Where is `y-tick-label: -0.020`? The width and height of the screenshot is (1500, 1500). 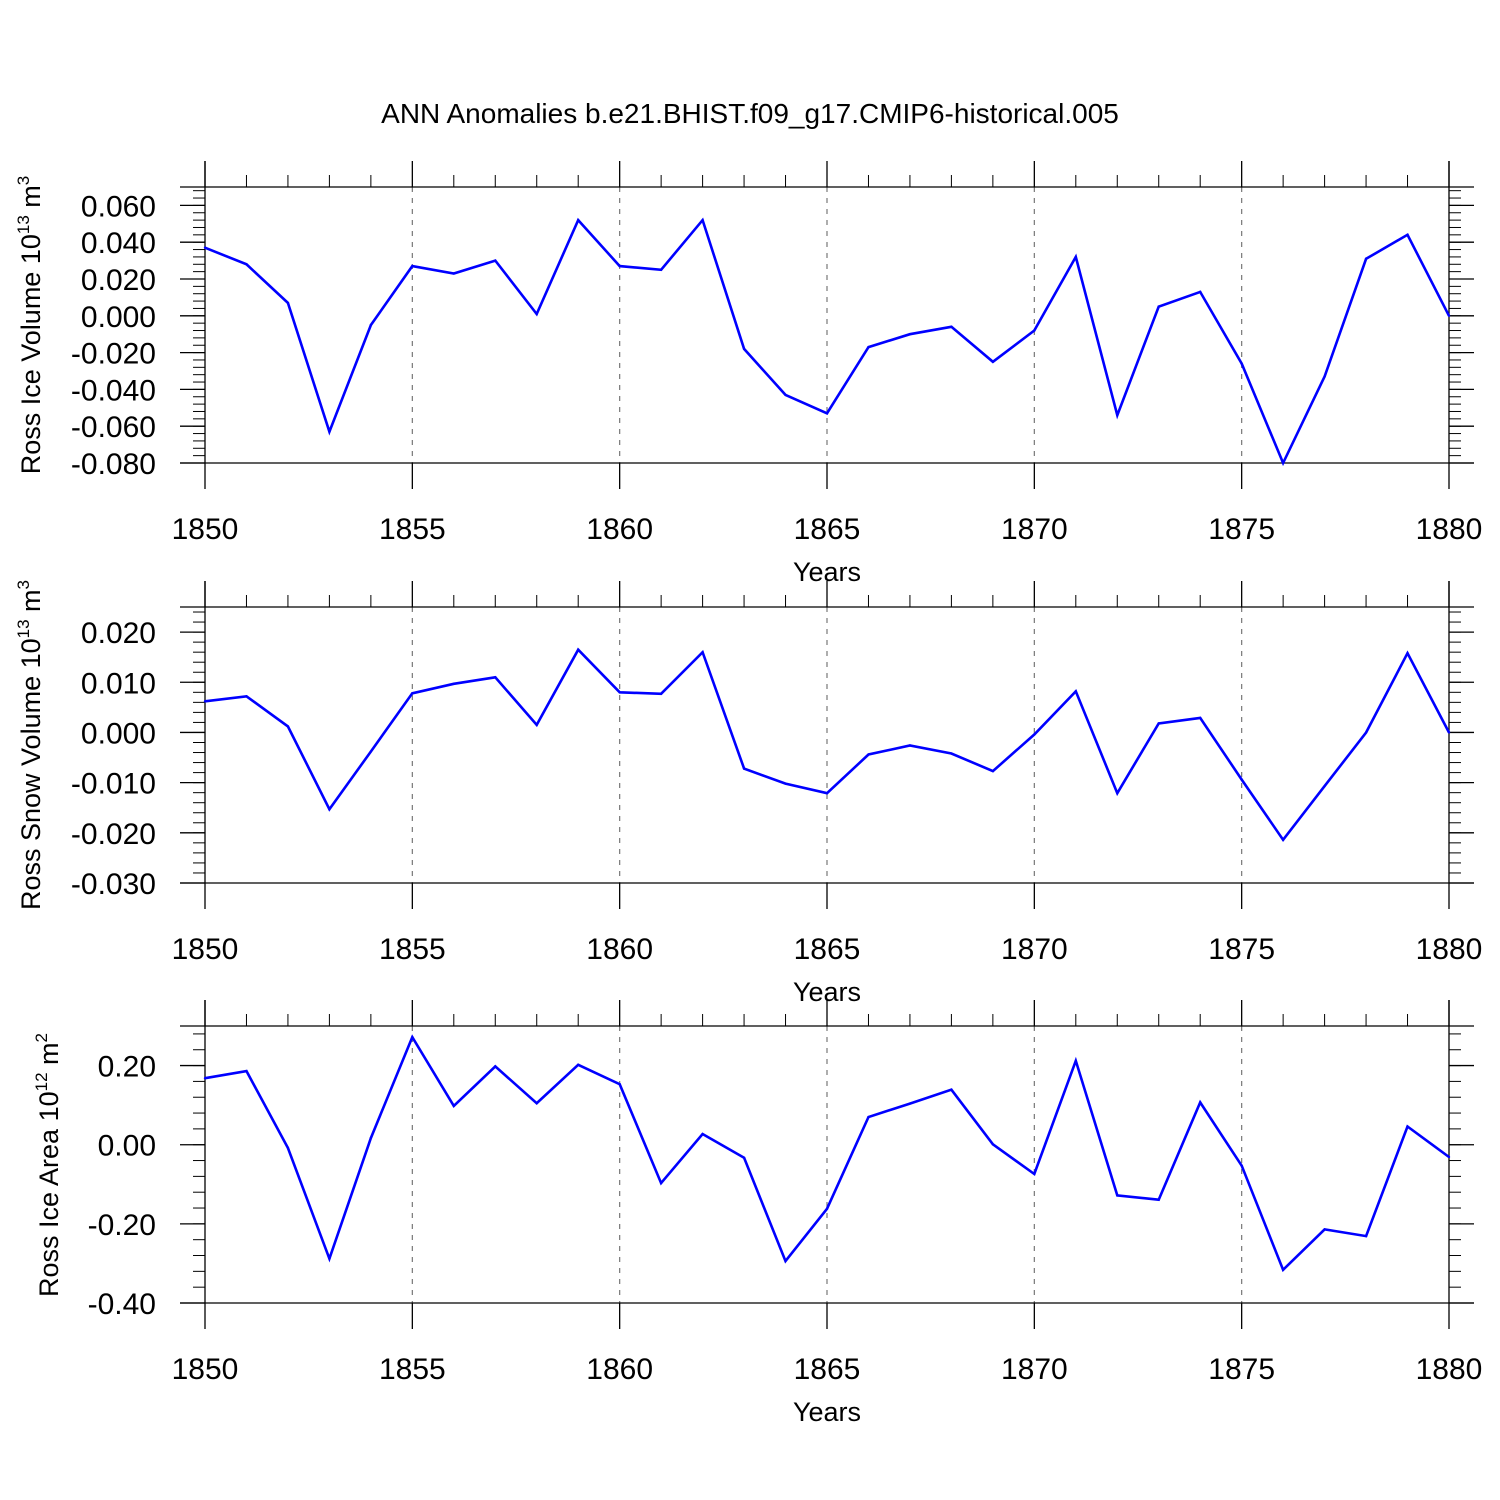
y-tick-label: -0.020 is located at coordinates (113, 354).